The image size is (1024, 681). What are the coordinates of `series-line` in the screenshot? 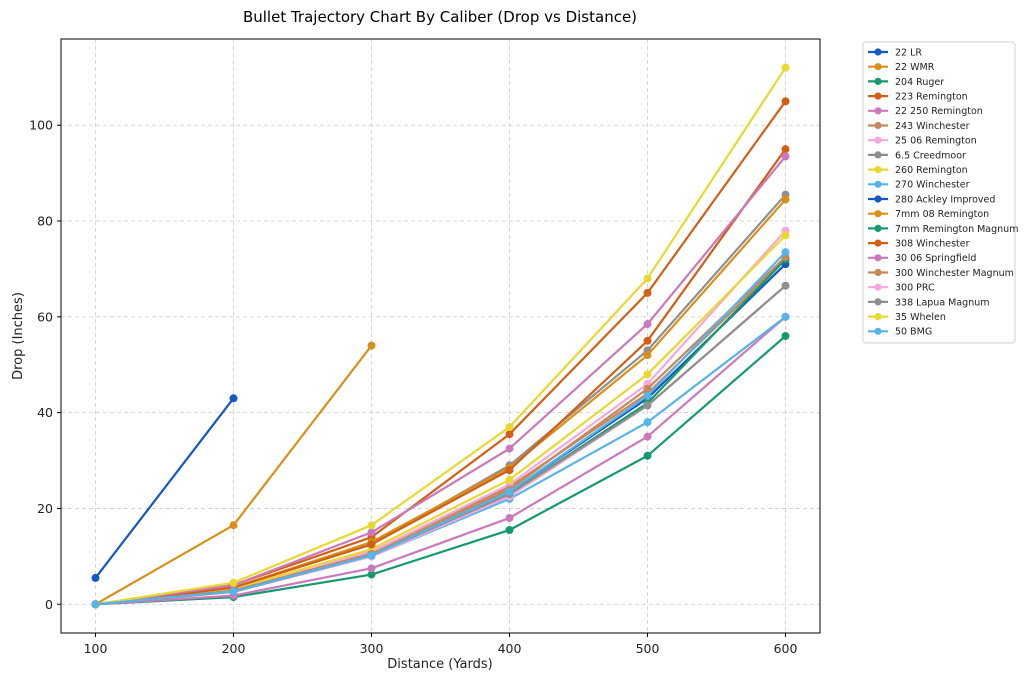 It's located at (164, 488).